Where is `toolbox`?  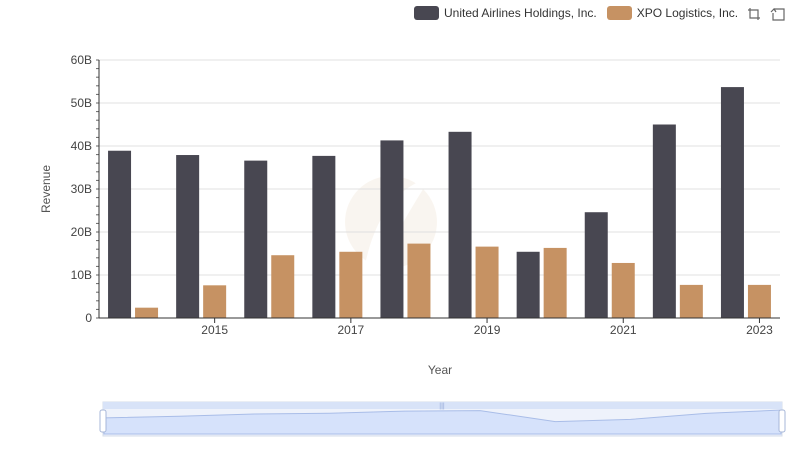 toolbox is located at coordinates (766, 14).